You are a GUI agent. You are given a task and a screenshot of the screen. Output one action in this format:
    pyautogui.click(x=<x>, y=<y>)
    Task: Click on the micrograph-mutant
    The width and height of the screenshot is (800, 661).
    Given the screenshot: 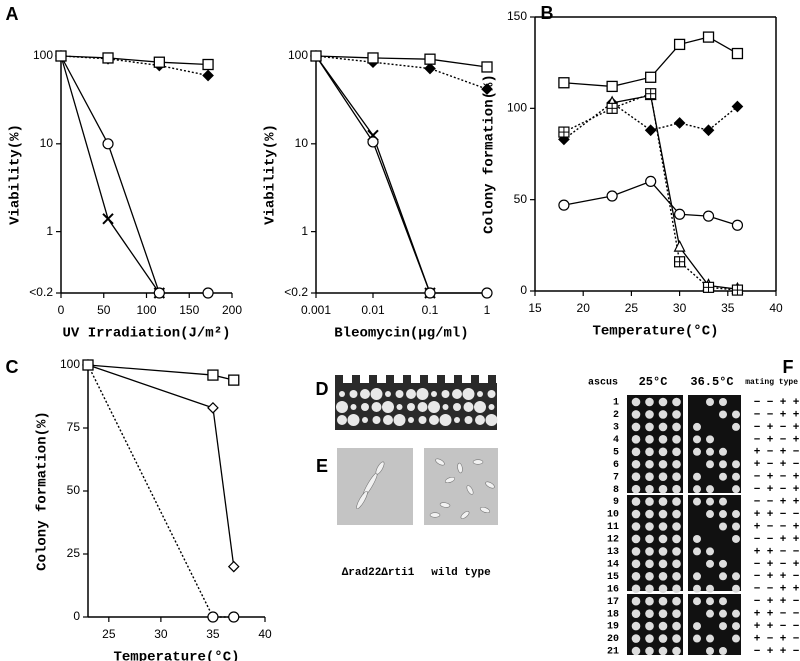 What is the action you would take?
    pyautogui.click(x=375, y=486)
    